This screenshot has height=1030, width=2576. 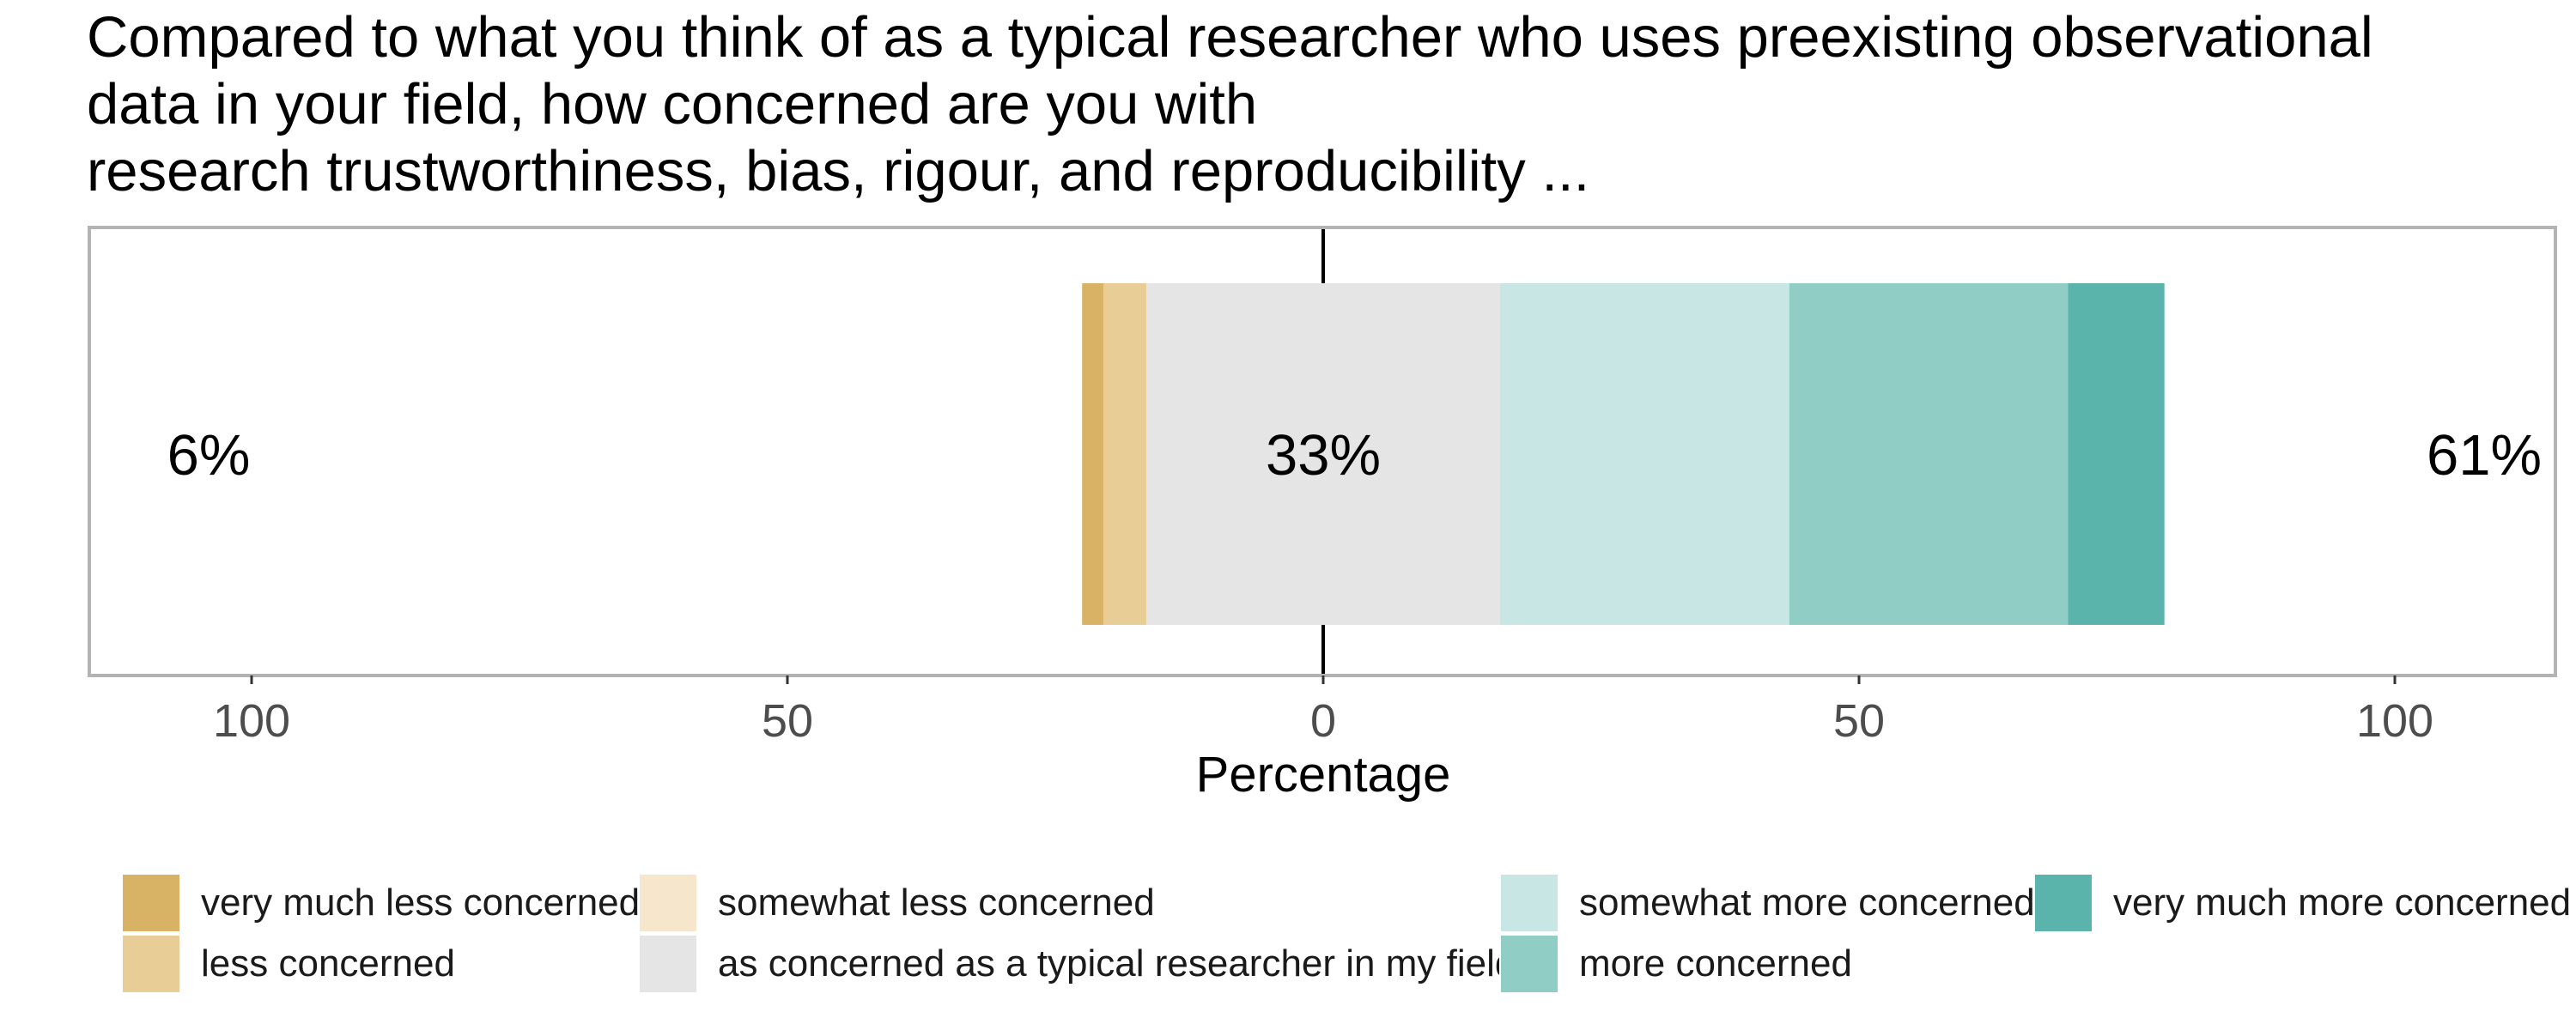 What do you see at coordinates (1715, 963) in the screenshot?
I see `legend-label: more concerned` at bounding box center [1715, 963].